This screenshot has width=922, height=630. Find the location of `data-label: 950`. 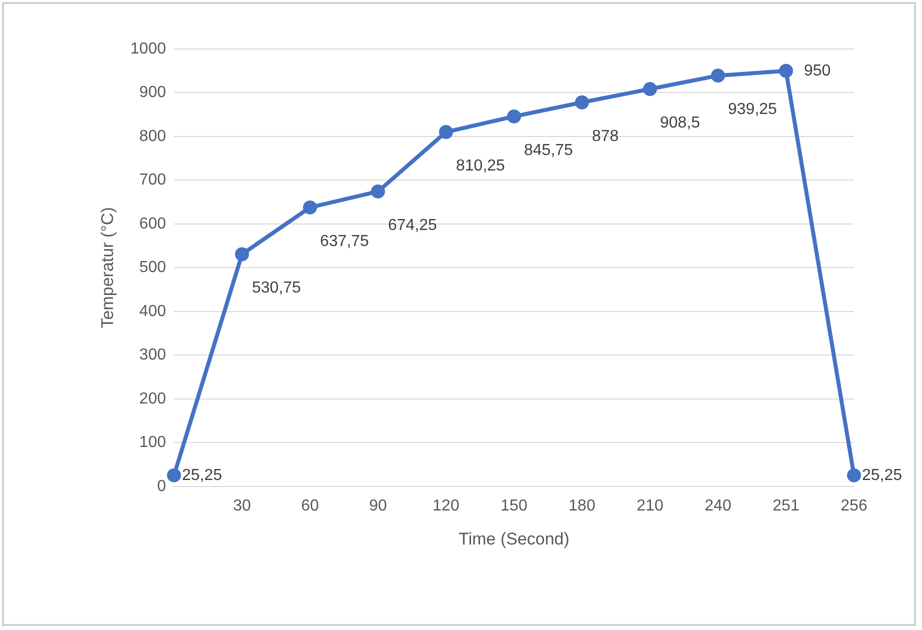

data-label: 950 is located at coordinates (817, 71).